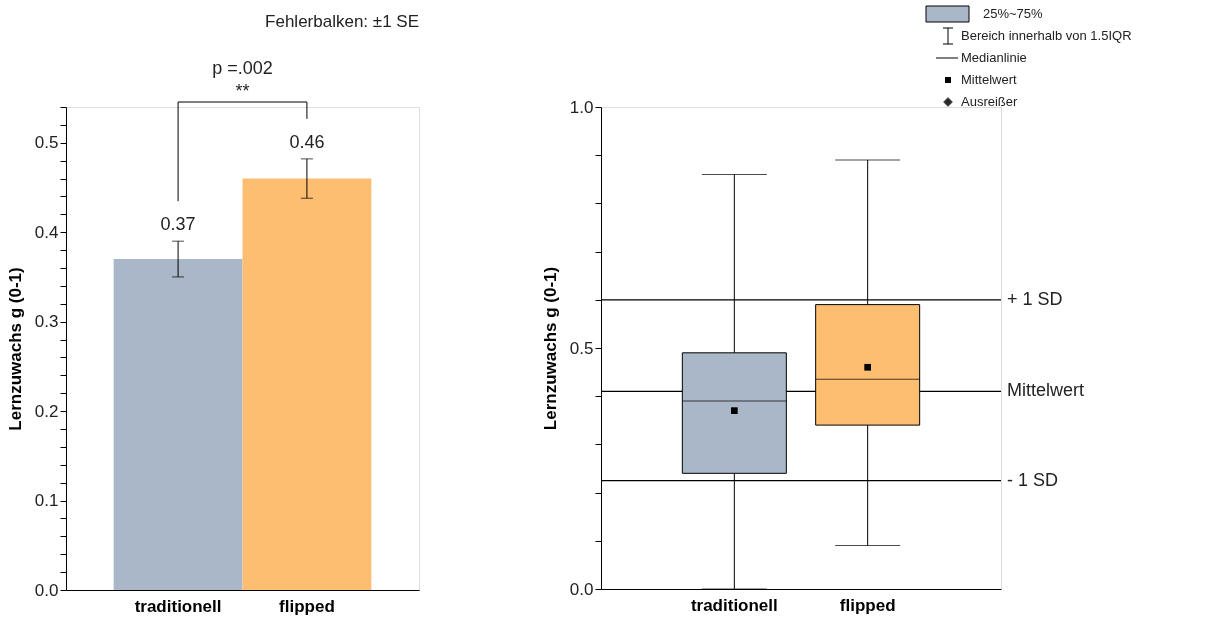 The height and width of the screenshot is (628, 1217). Describe the element at coordinates (1035, 298) in the screenshot. I see `ref-line-label: + 1 SD` at that location.